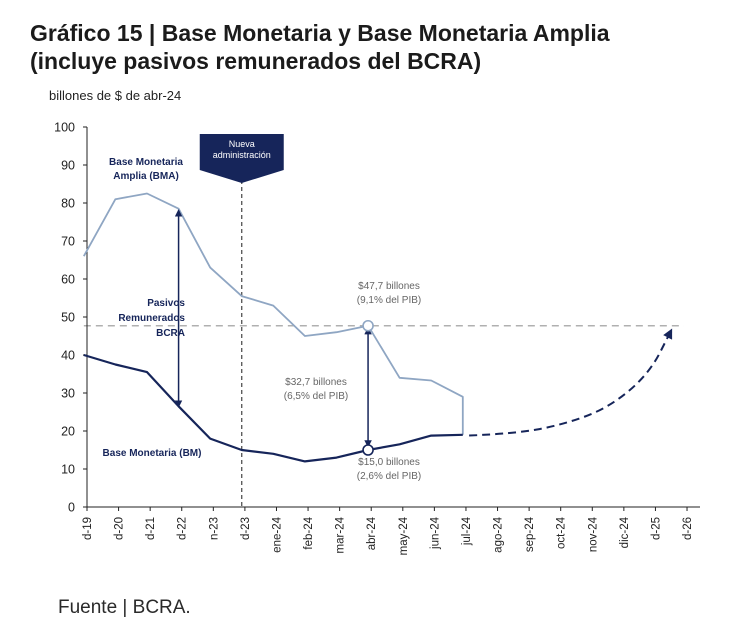  Describe the element at coordinates (389, 469) in the screenshot. I see `bm-point-label: $15,0 billones (2,6% del PIB)` at that location.